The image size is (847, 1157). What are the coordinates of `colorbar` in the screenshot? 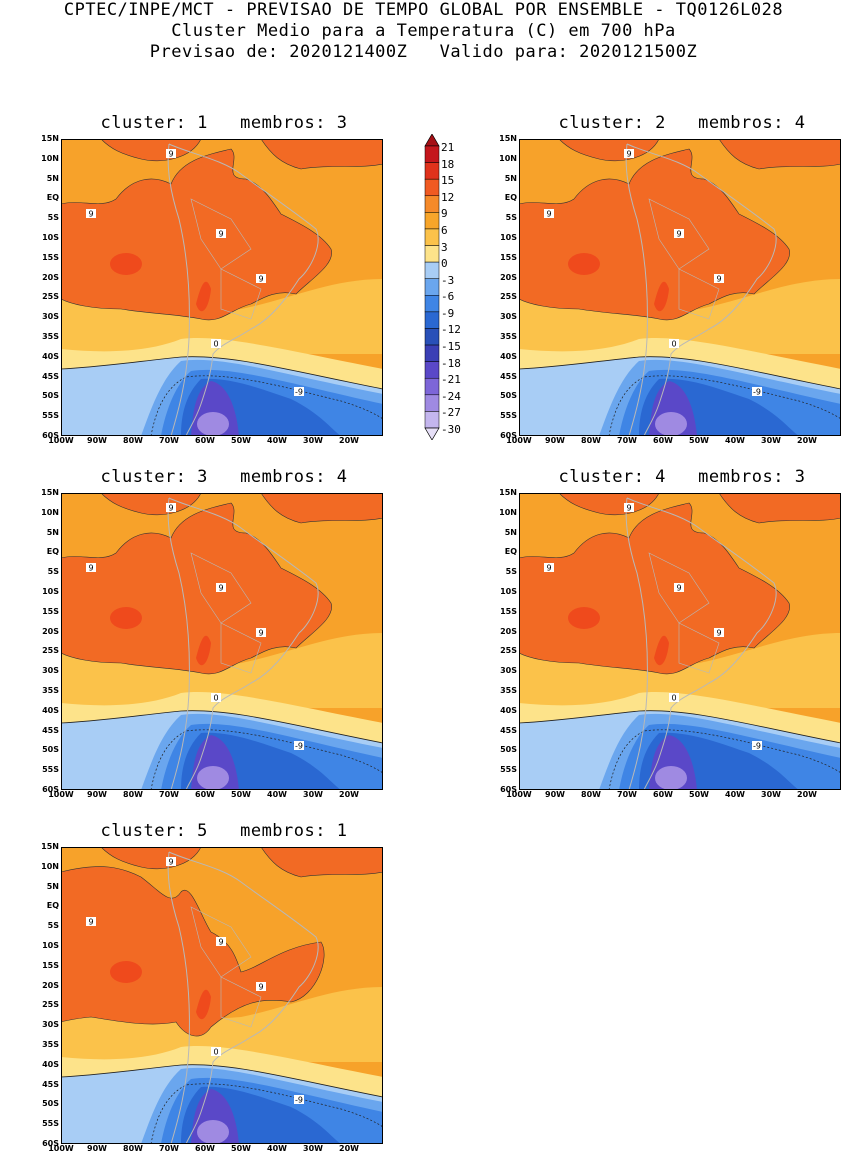 It's located at (432, 287).